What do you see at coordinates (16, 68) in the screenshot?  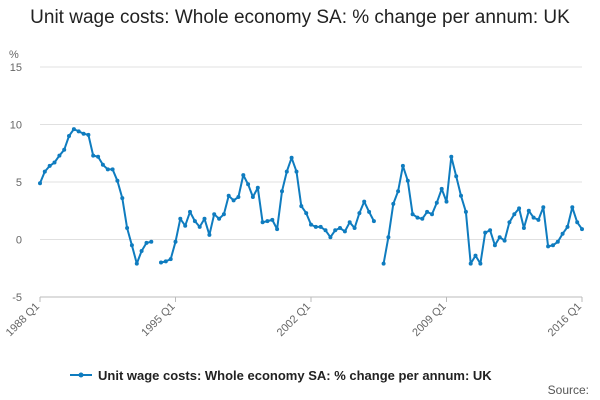 I see `y-tick-label: 15` at bounding box center [16, 68].